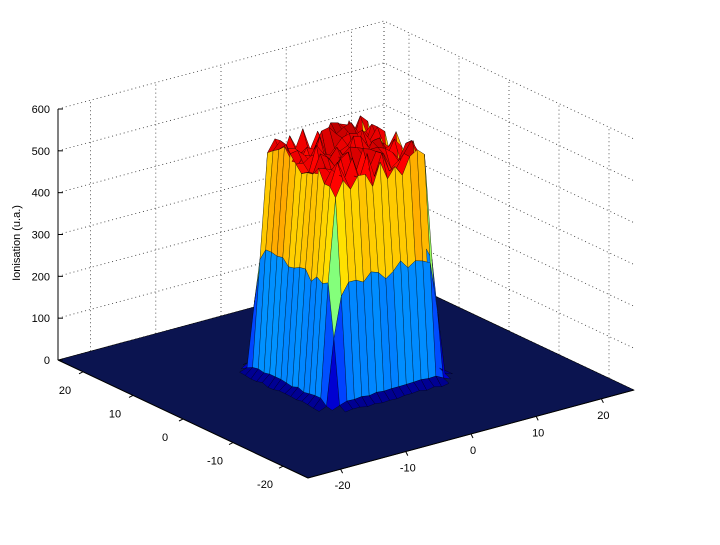 This screenshot has width=720, height=545. What do you see at coordinates (165, 438) in the screenshot?
I see `y-tick-label: 0` at bounding box center [165, 438].